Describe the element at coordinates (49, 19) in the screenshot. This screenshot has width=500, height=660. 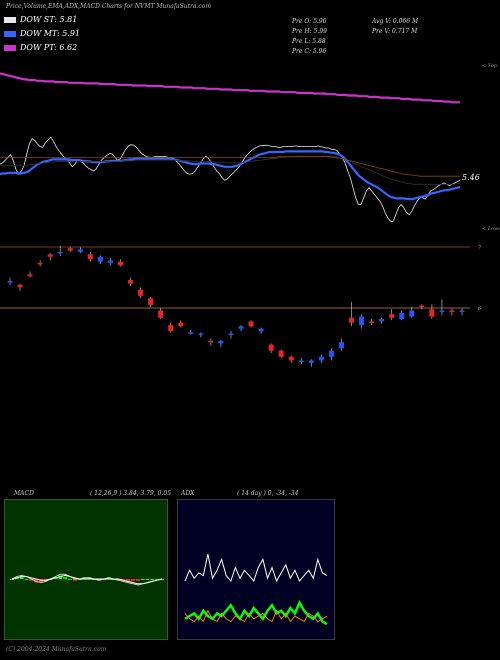
I see `legend-label-st: DOW ST: 5.81` at that location.